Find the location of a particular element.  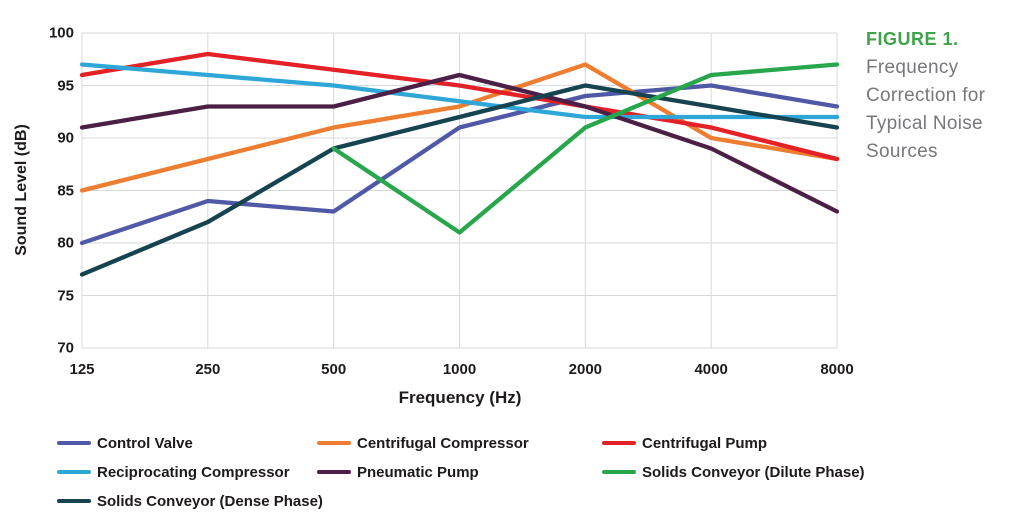

y-axis-title: Sound Level (dB) is located at coordinates (21, 190).